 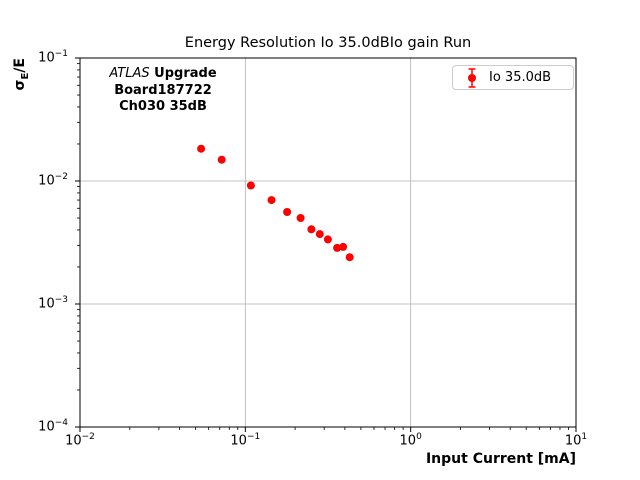 What do you see at coordinates (53, 180) in the screenshot?
I see `y-tick-label: 10⁻²` at bounding box center [53, 180].